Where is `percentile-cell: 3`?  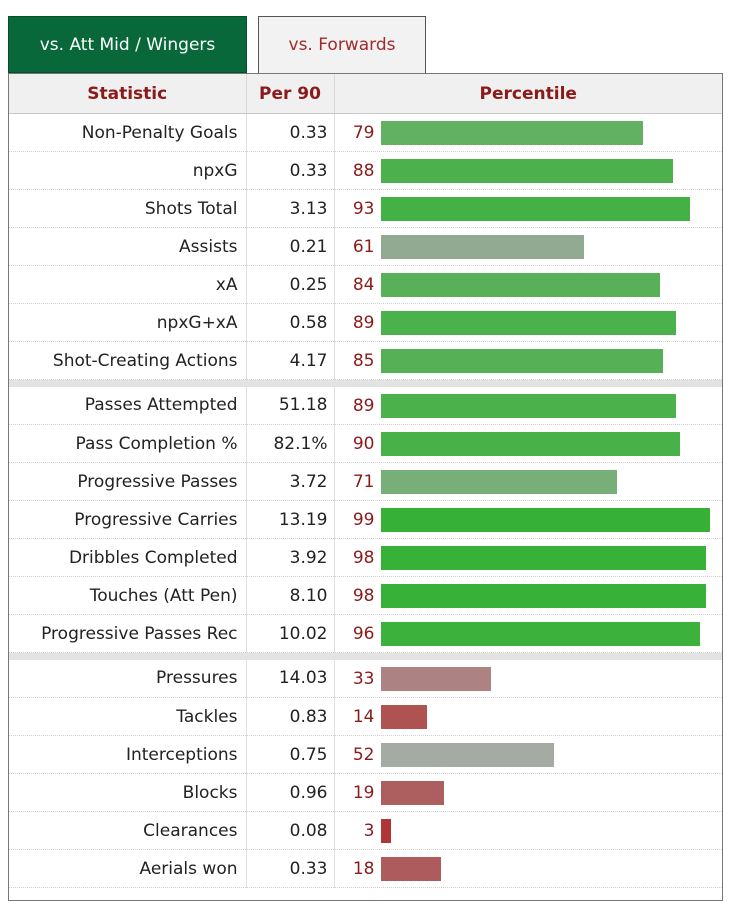
percentile-cell: 3 is located at coordinates (528, 830).